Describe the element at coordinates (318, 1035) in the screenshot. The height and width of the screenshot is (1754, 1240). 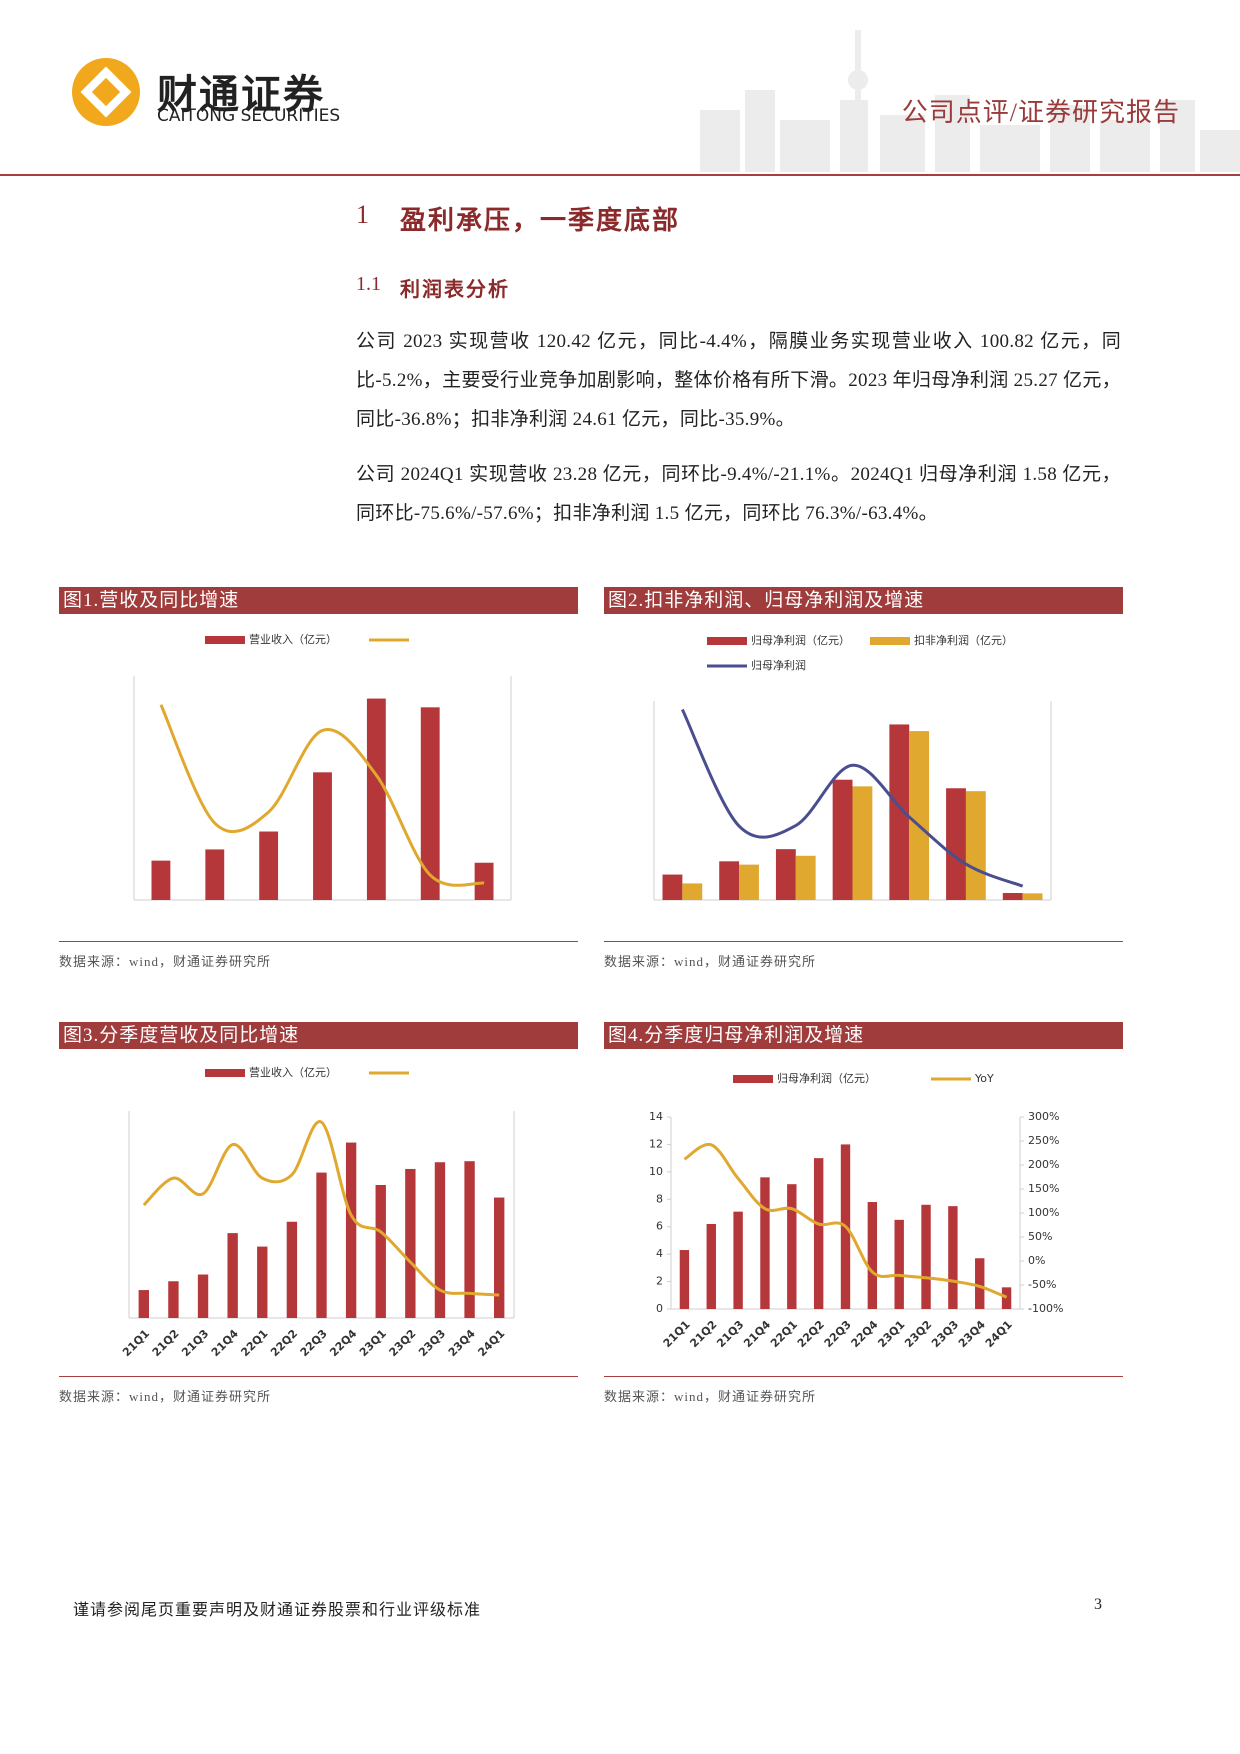
I see `figure-title: 图3.分季度营收及同比增速` at that location.